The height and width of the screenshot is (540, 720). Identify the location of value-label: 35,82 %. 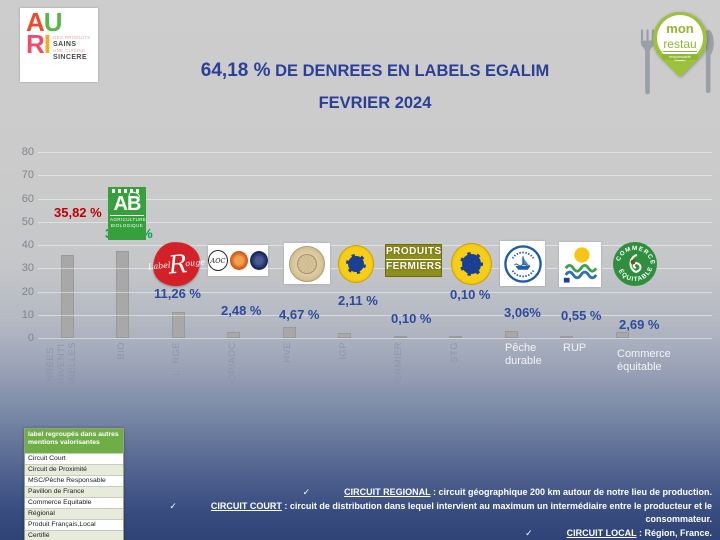
(78, 212).